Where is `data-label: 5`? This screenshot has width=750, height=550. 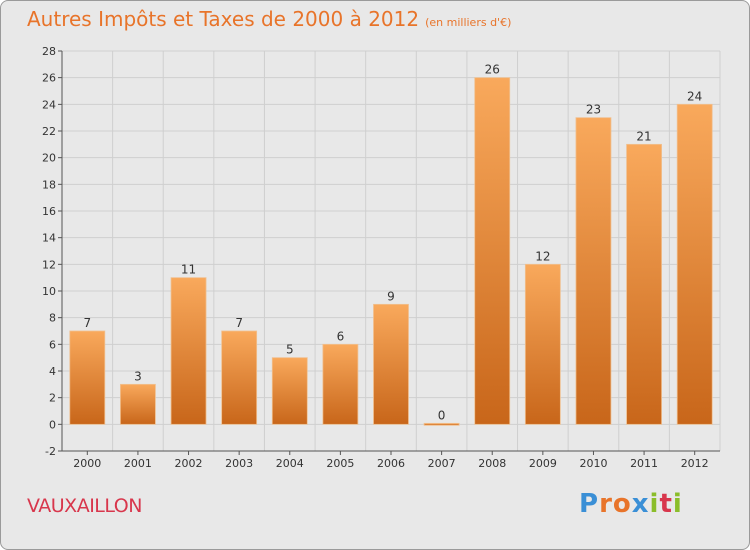
data-label: 5 is located at coordinates (290, 350).